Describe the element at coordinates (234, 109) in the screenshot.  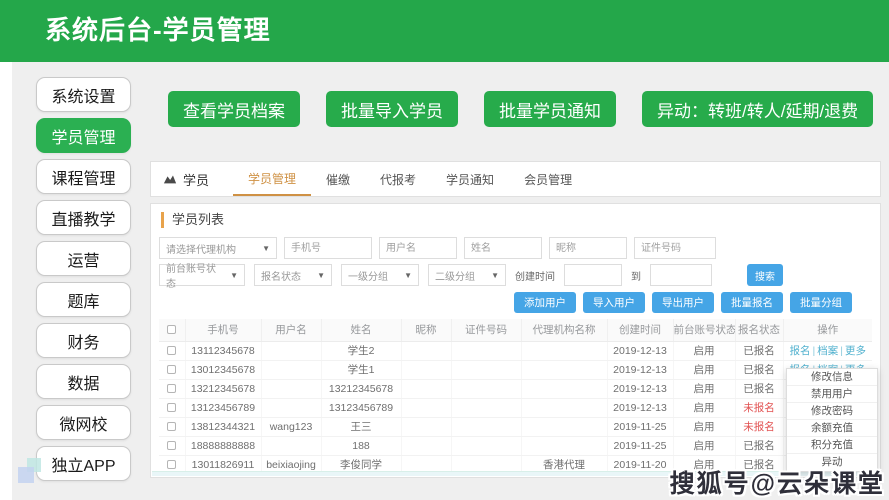
I see `quick-button-1: 查看学员档案` at that location.